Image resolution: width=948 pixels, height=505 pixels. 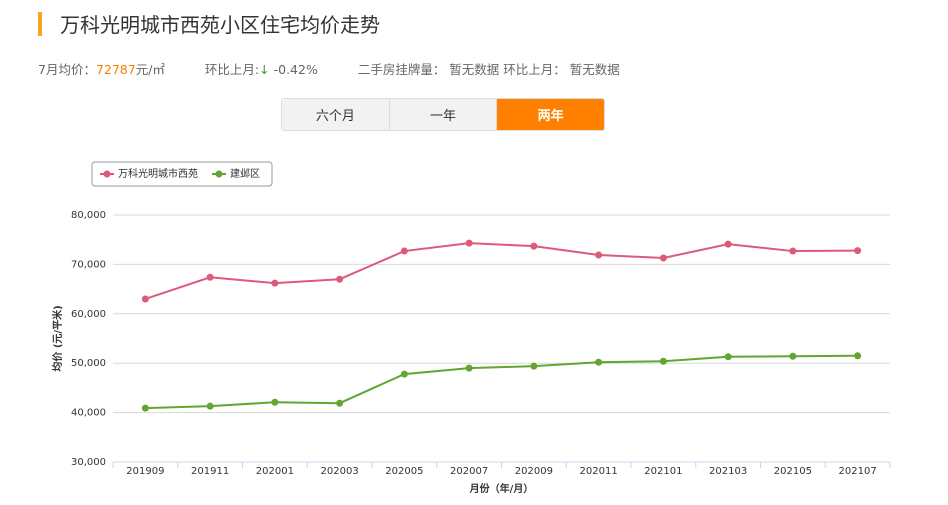 What do you see at coordinates (336, 114) in the screenshot?
I see `tab: 六个月` at bounding box center [336, 114].